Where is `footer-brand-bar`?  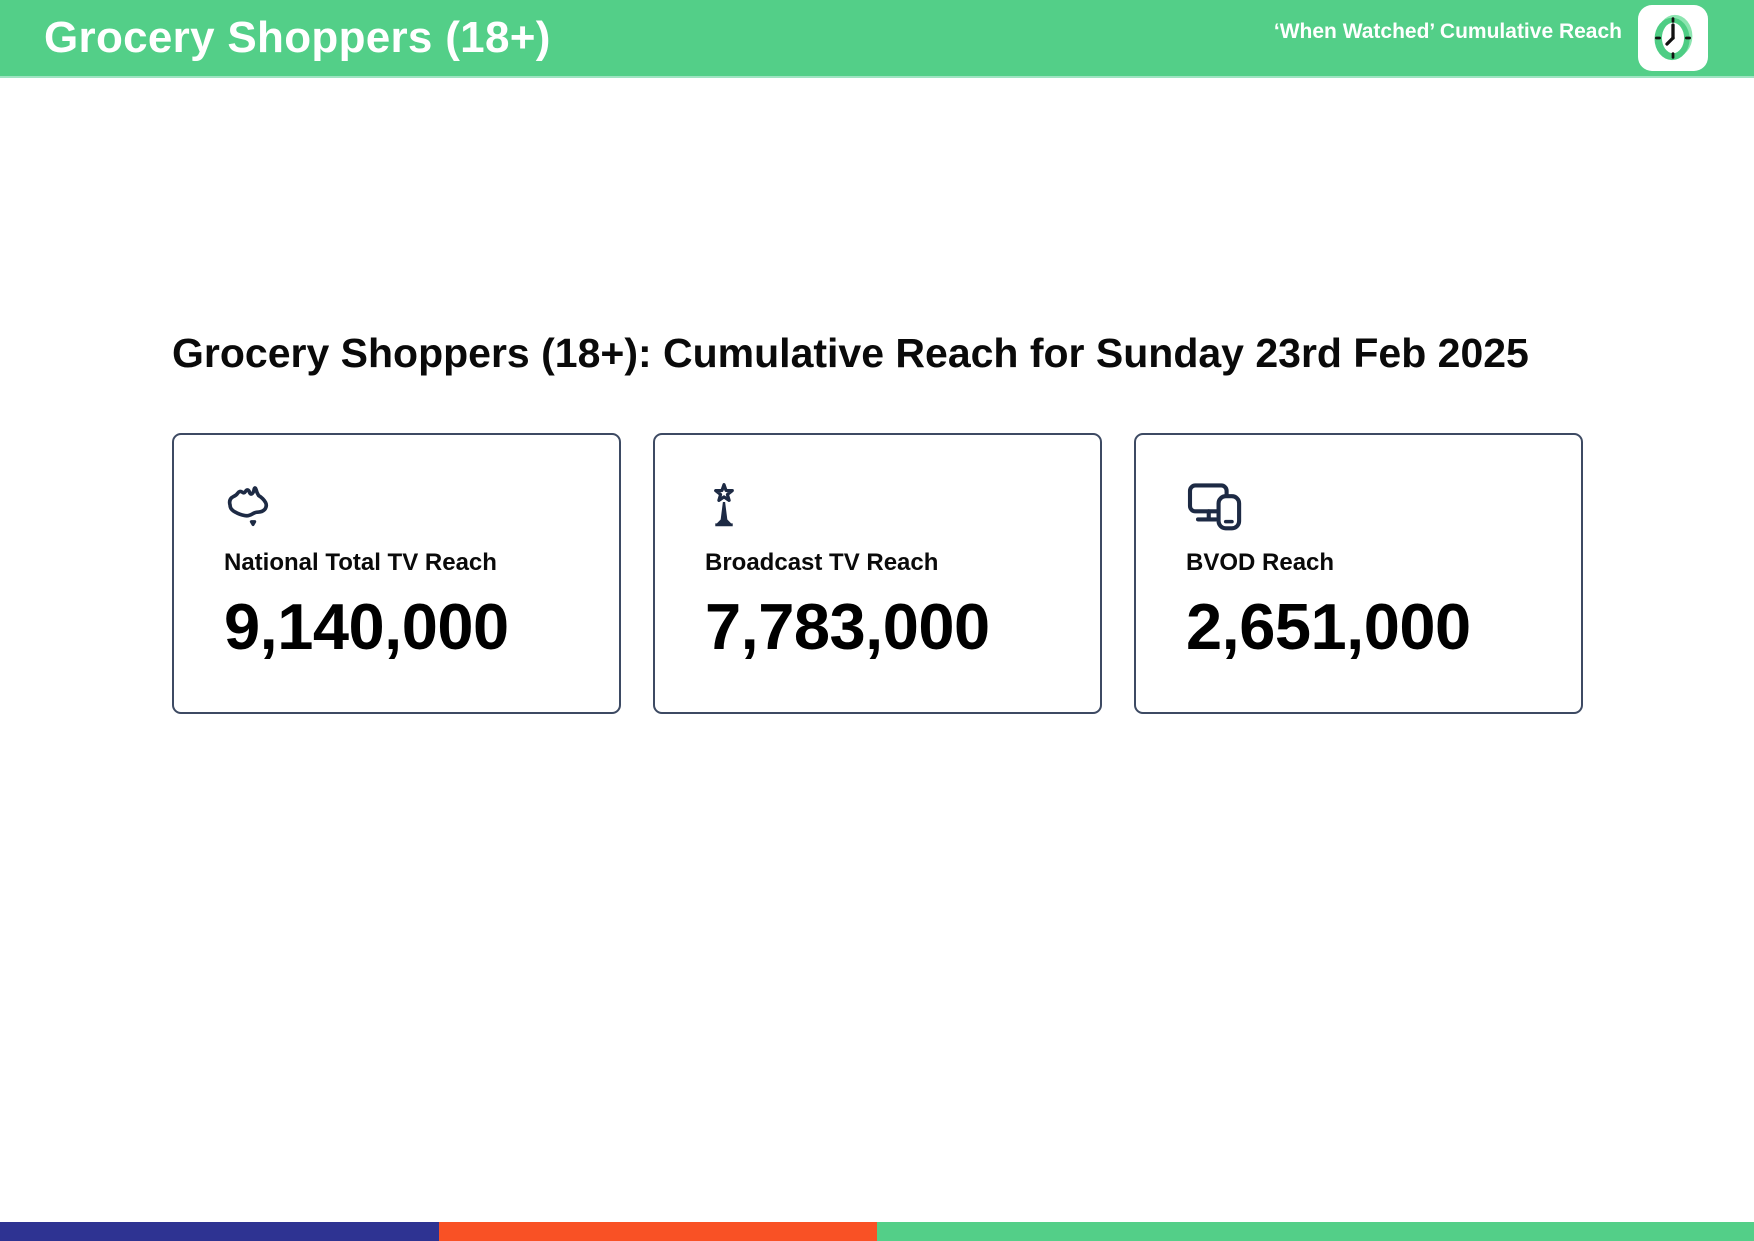 footer-brand-bar is located at coordinates (877, 1231).